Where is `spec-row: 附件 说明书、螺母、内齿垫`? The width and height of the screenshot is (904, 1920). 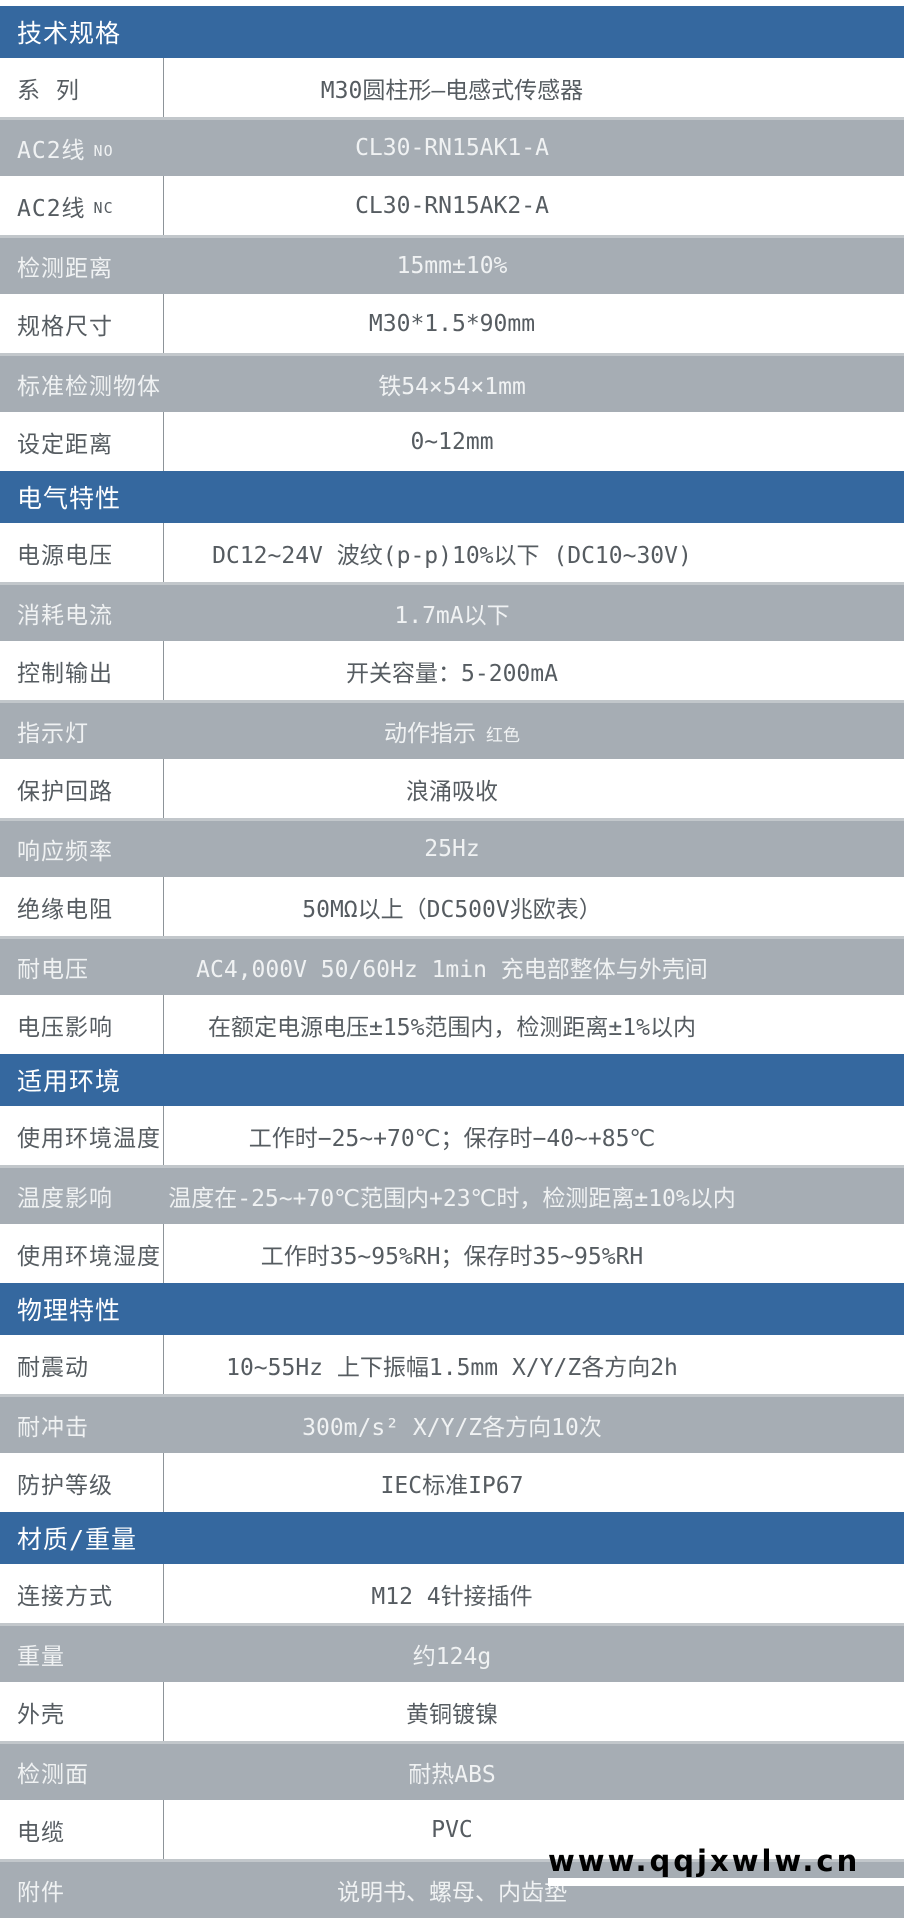 spec-row: 附件 说明书、螺母、内齿垫 is located at coordinates (452, 1888).